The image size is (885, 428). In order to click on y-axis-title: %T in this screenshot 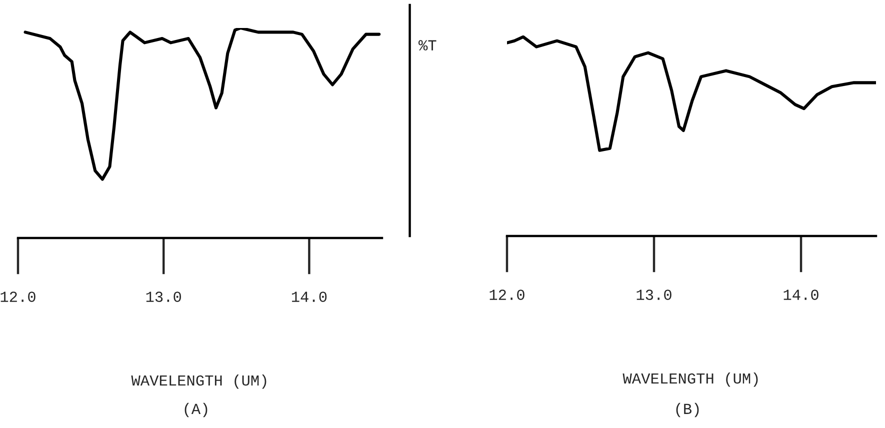, I will do `click(427, 45)`.